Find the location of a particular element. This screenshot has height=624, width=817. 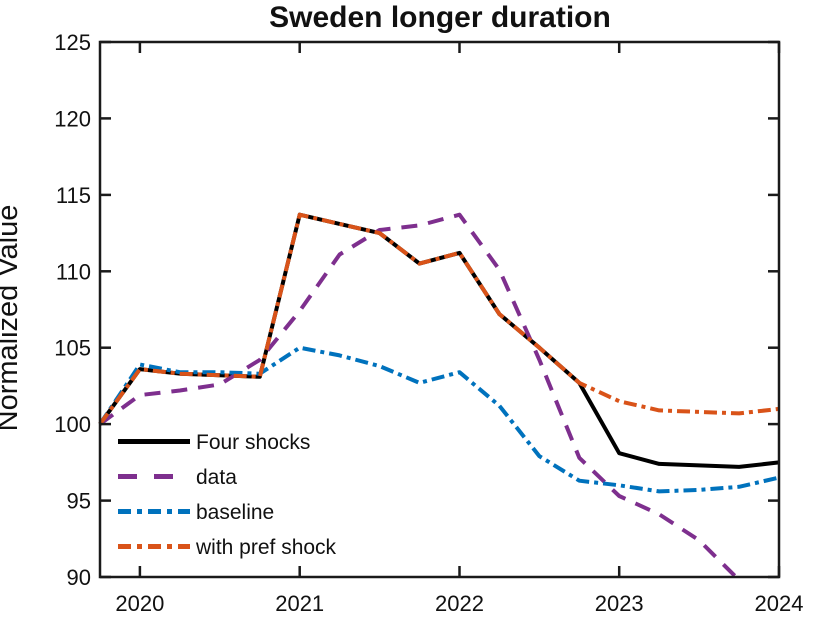

y-tick-label: 115 is located at coordinates (73, 195).